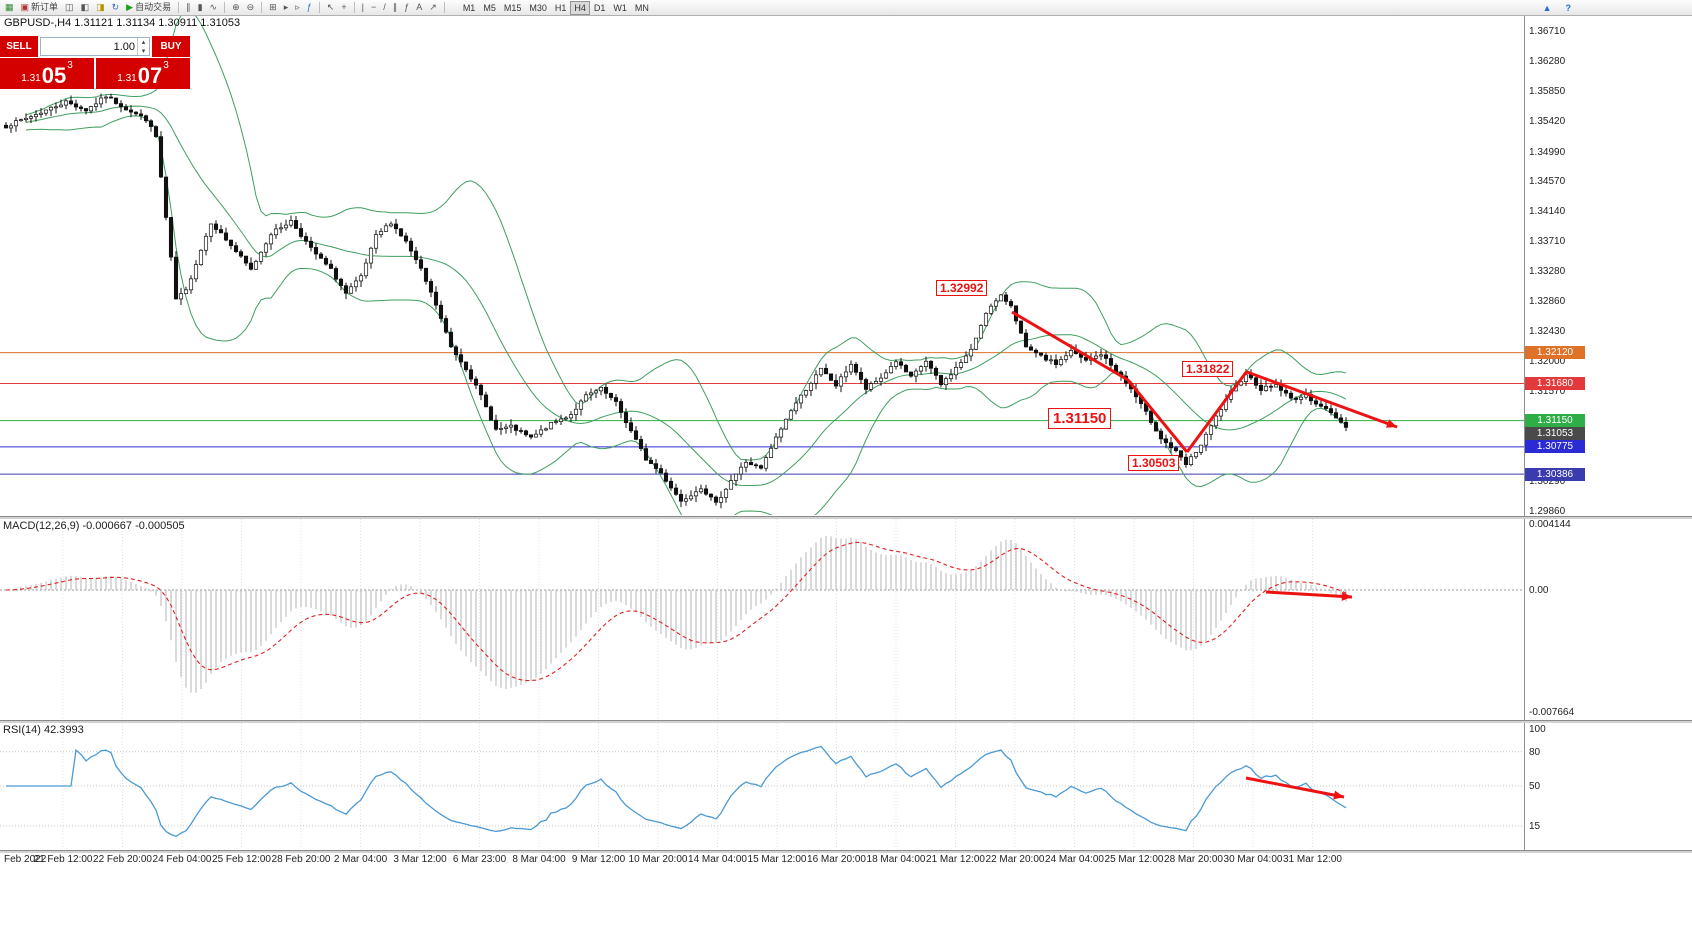  What do you see at coordinates (641, 7) in the screenshot?
I see `timeframe-mn: MN` at bounding box center [641, 7].